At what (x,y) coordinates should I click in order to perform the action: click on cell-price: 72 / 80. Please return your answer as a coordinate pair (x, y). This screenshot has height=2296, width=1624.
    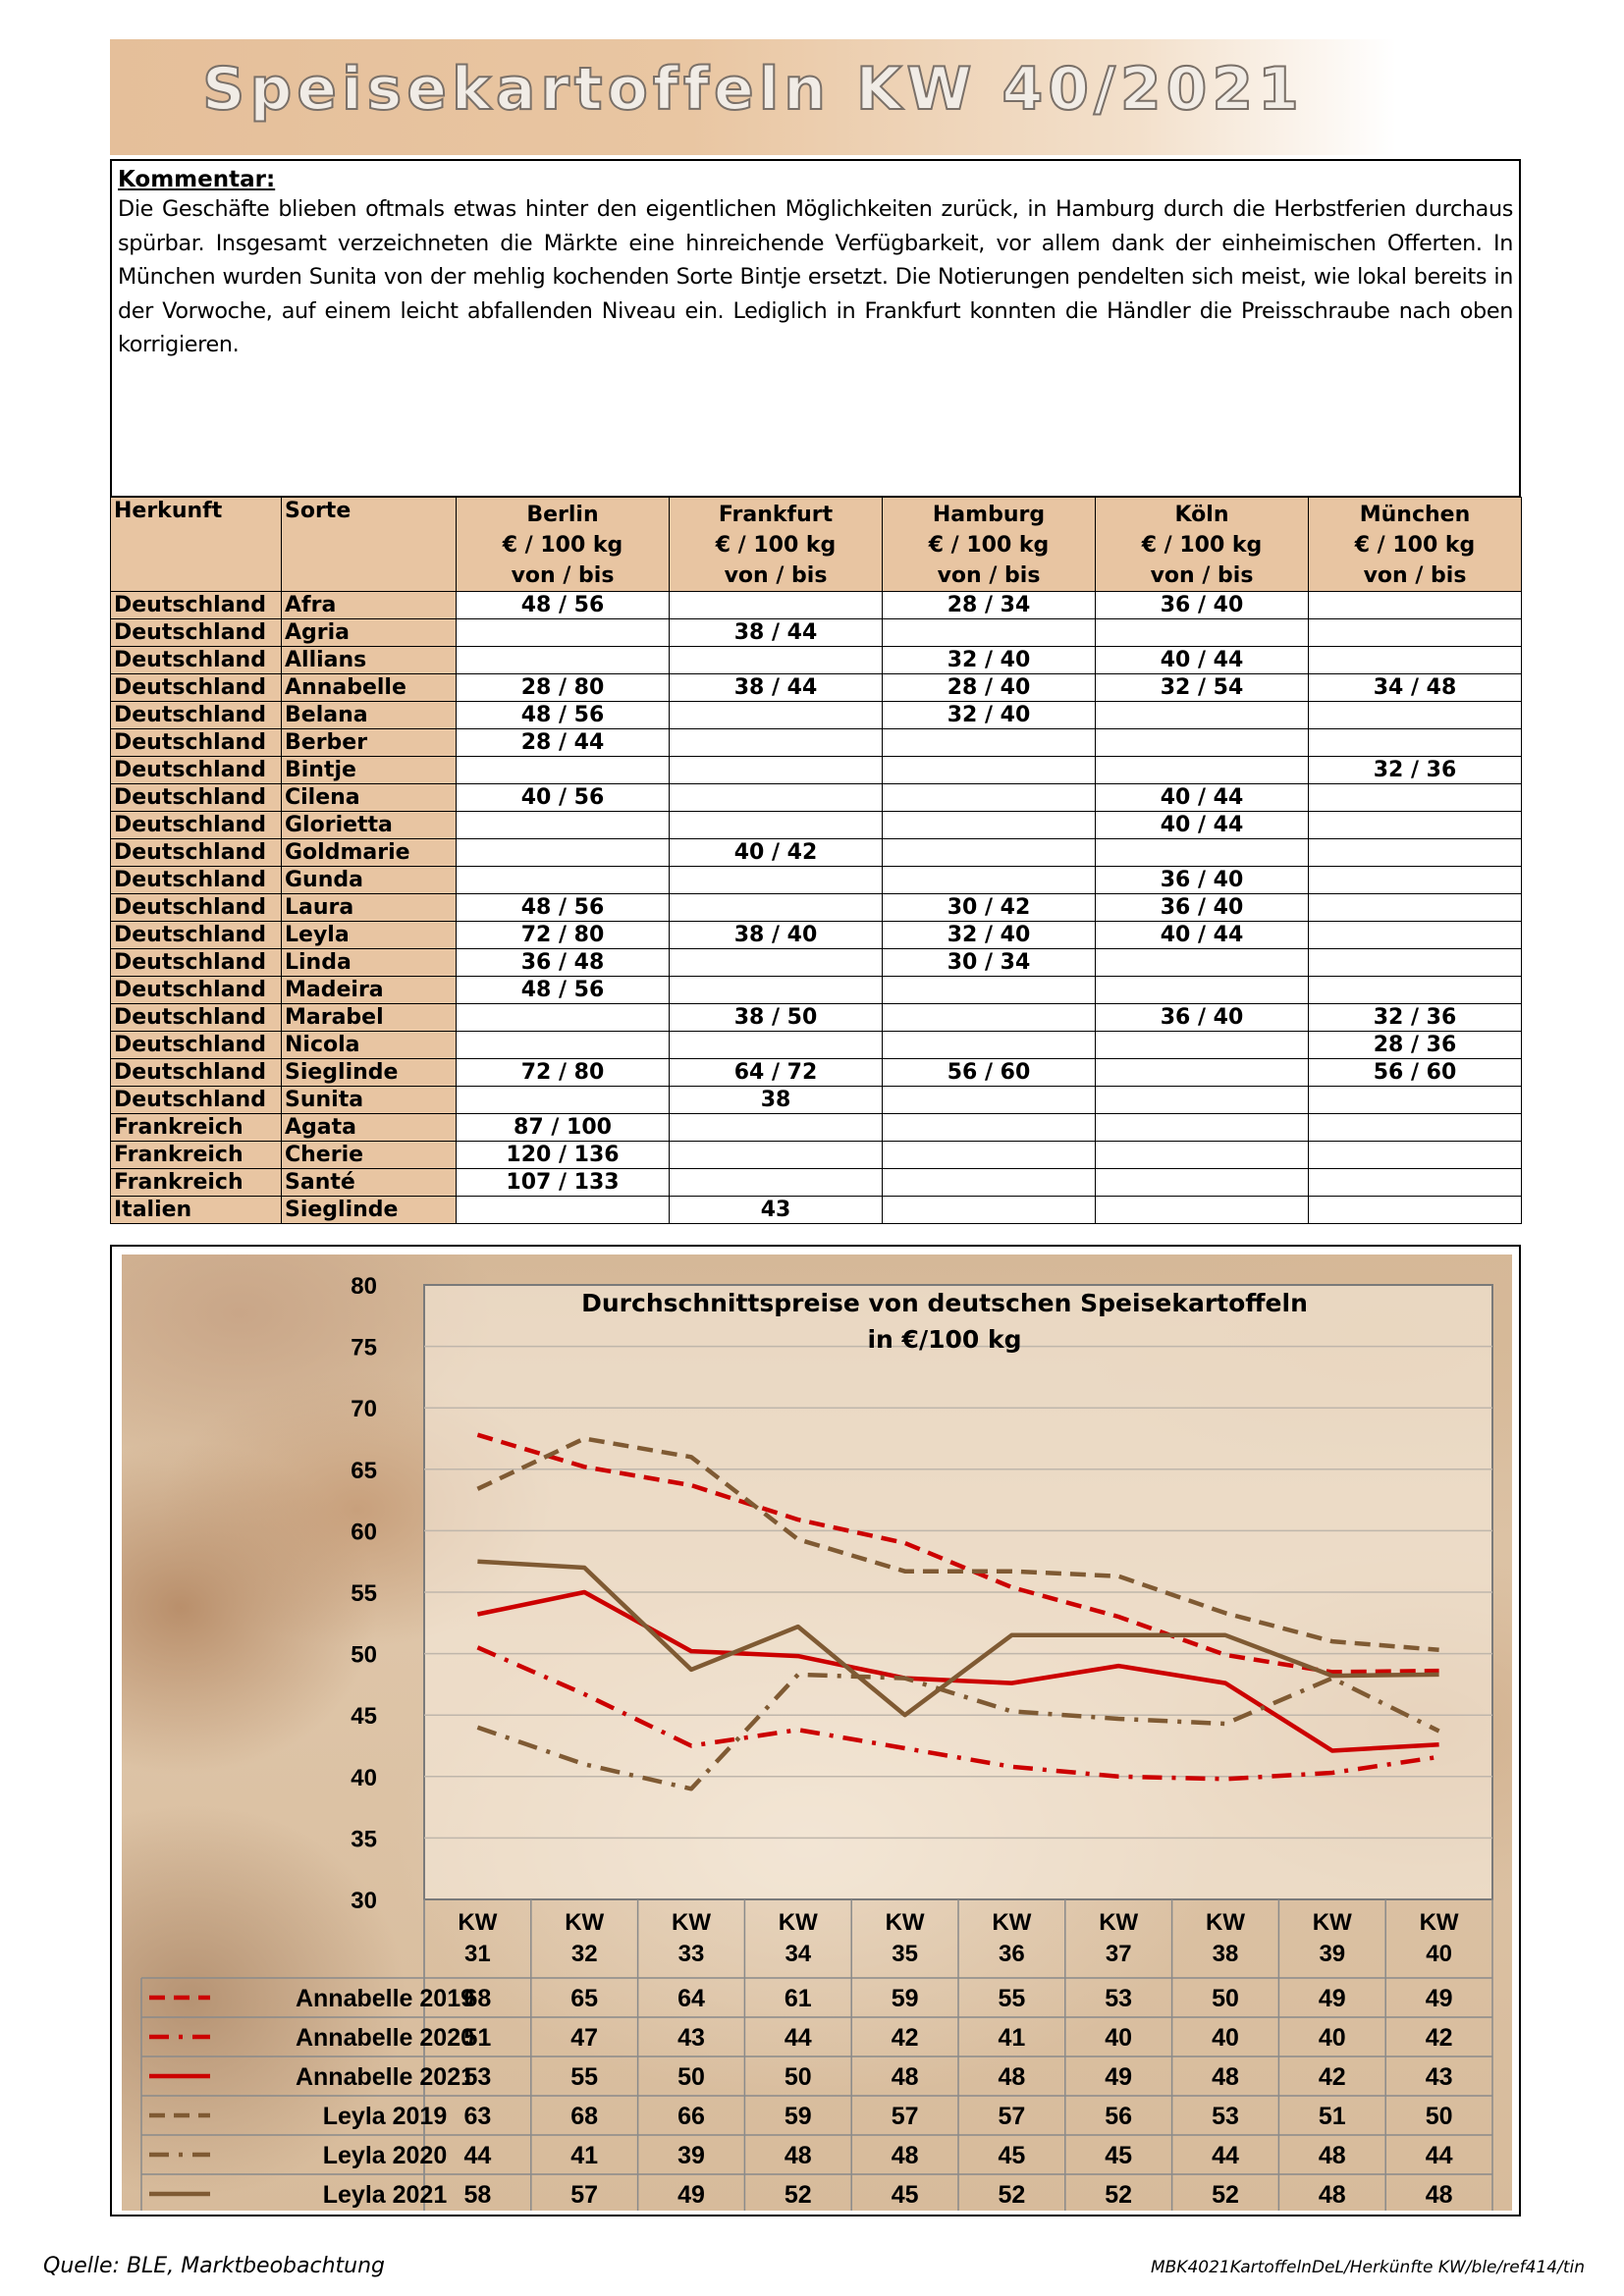
    Looking at the image, I should click on (563, 935).